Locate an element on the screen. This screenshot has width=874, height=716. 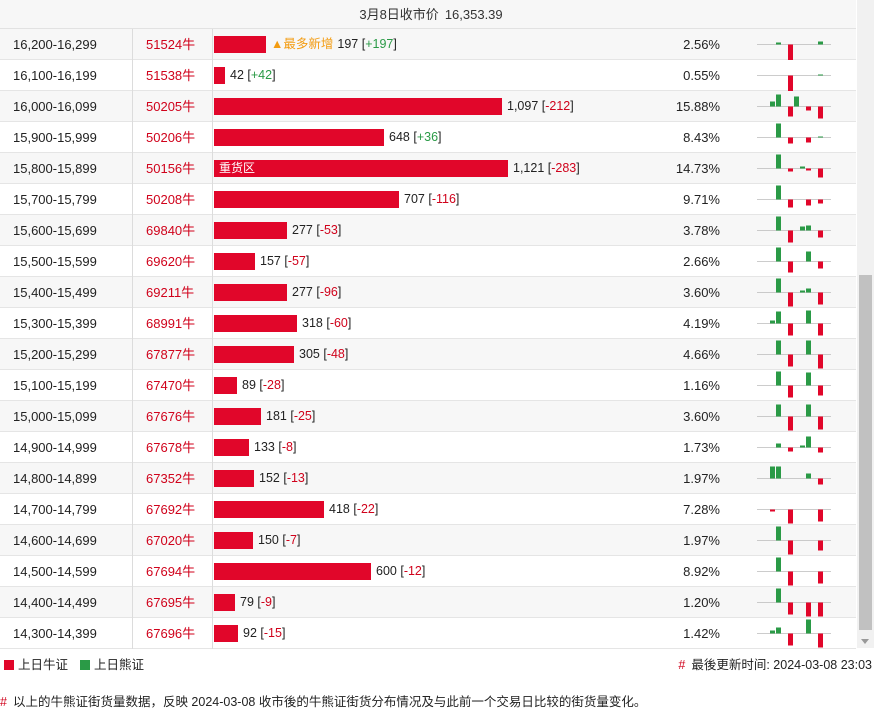
share-percent: 7.28% is located at coordinates (701, 509).